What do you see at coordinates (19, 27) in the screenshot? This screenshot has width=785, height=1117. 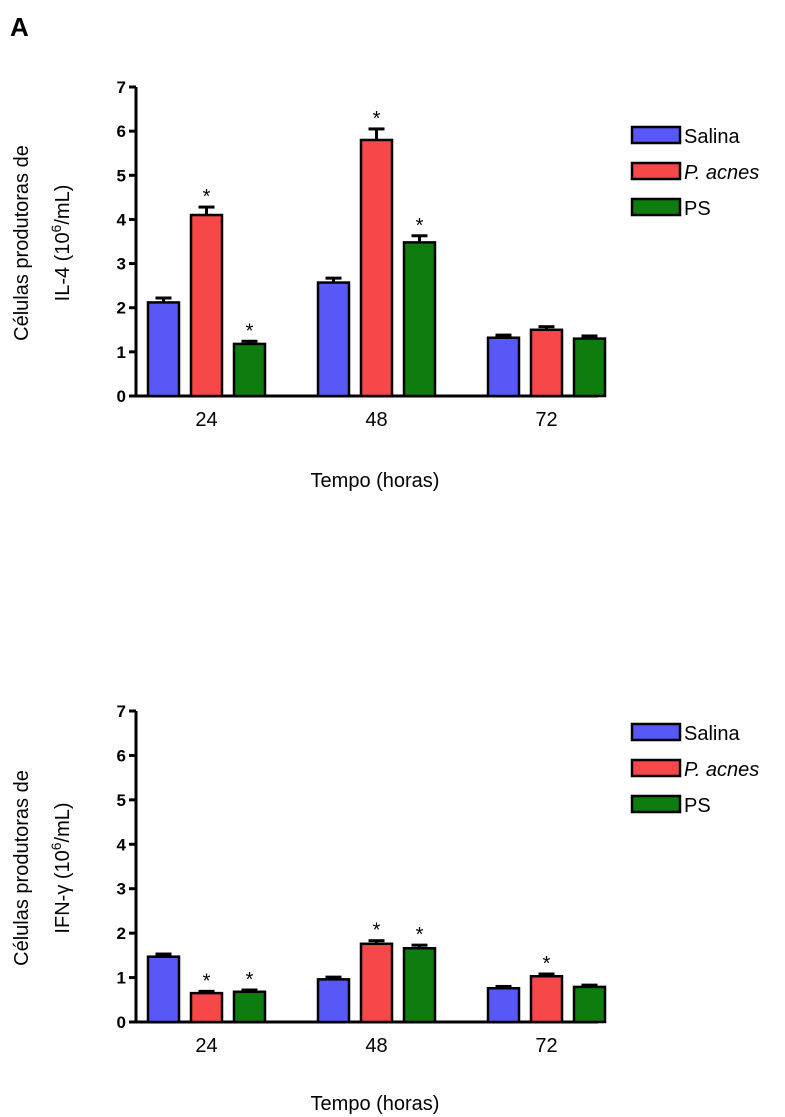 I see `panel-label: A` at bounding box center [19, 27].